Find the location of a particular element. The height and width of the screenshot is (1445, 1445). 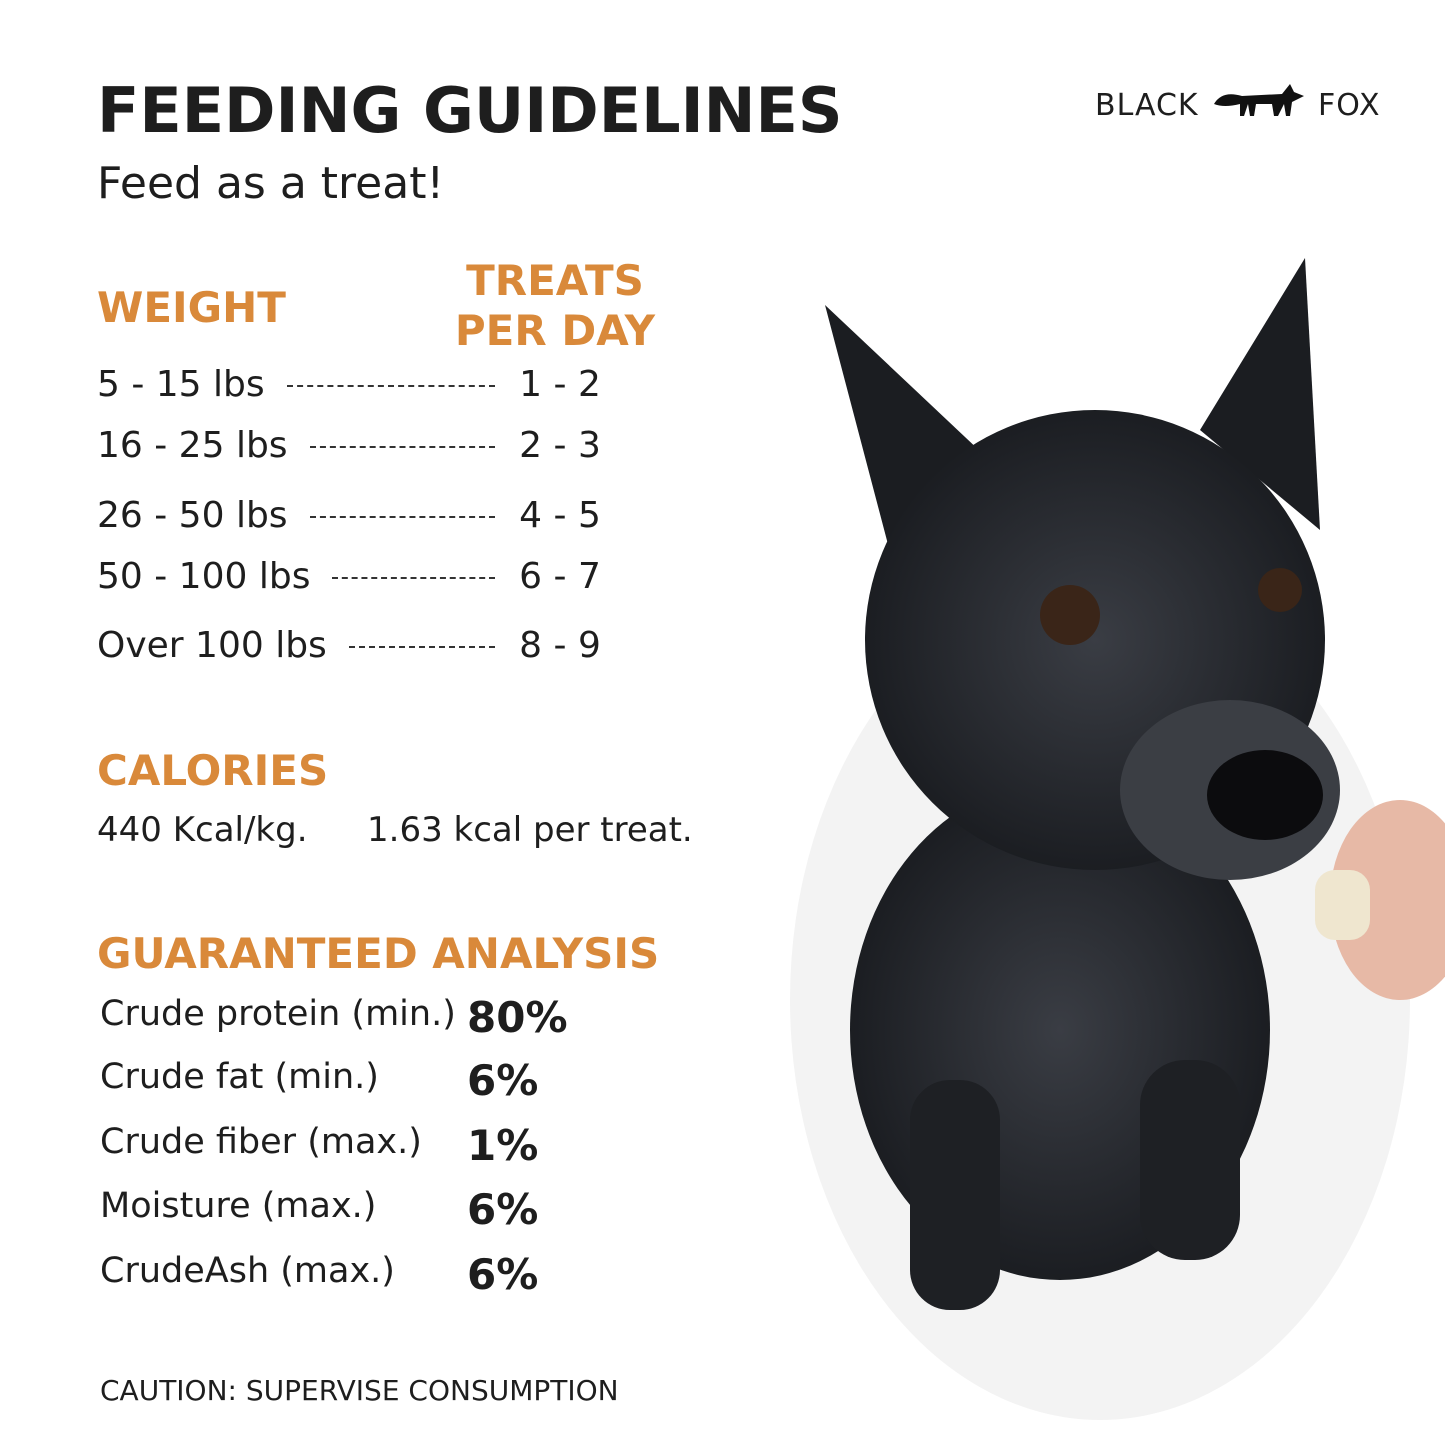

nutrient-name: CrudeAsh (max.) is located at coordinates (247, 1271).